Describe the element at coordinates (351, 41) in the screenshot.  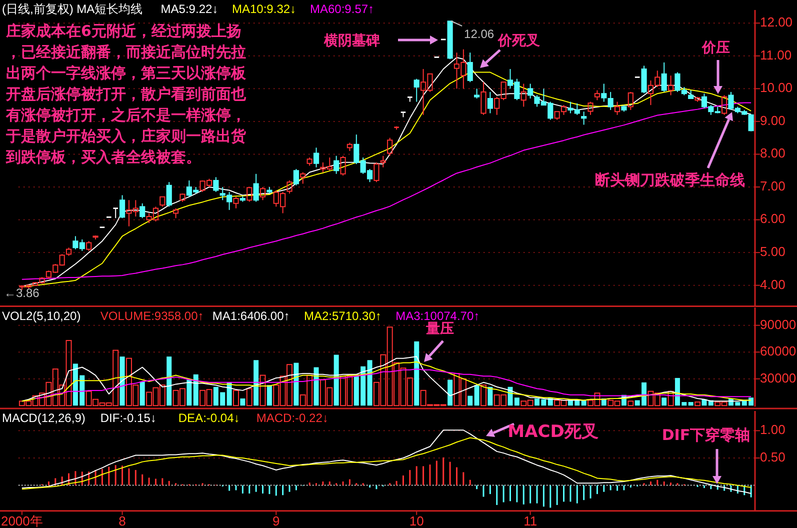
I see `annotation: 横阴墓碑` at that location.